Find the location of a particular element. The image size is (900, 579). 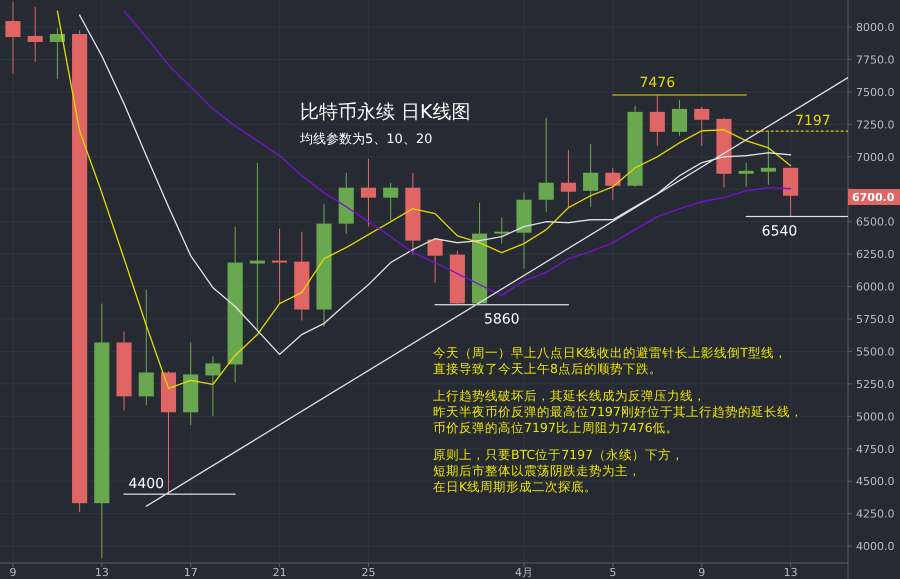

y-tick-label: 5500.0 is located at coordinates (875, 351).